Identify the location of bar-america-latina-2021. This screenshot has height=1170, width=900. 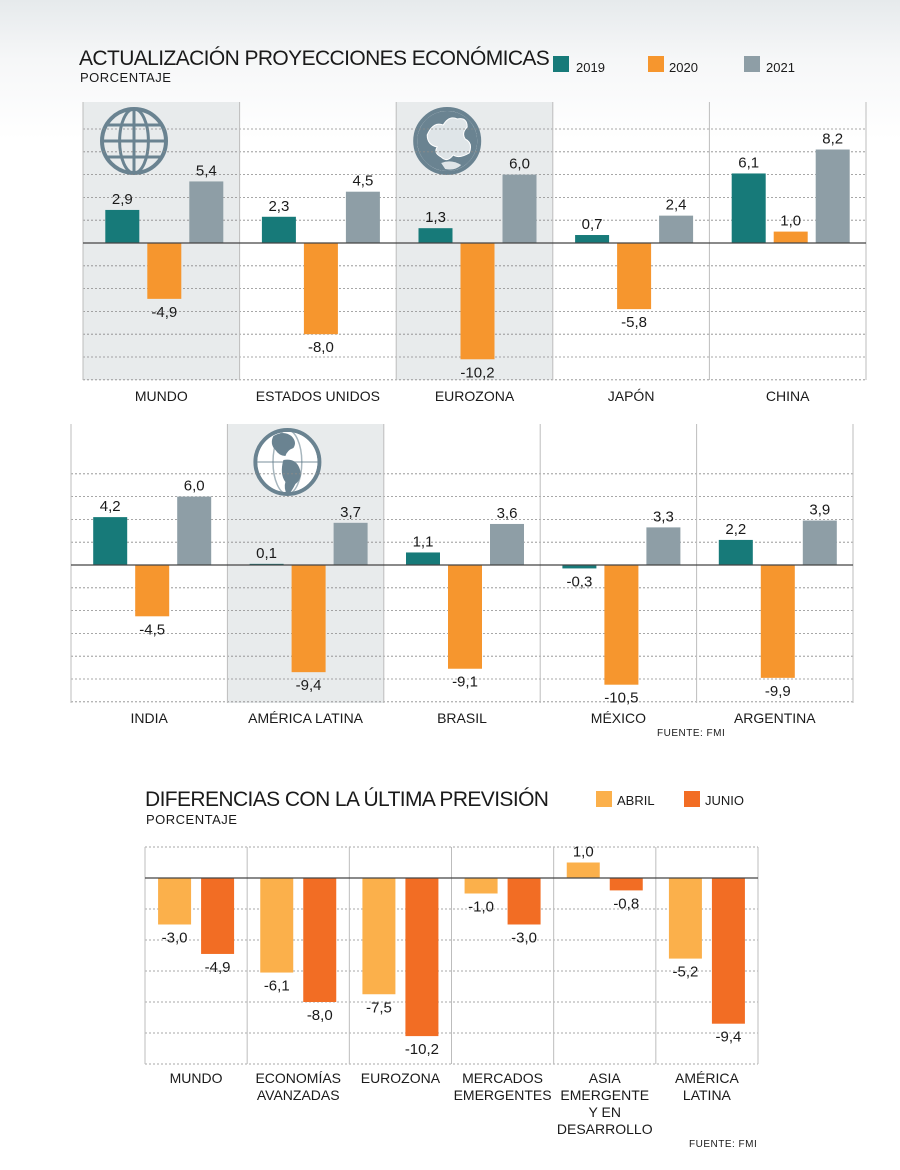
(350, 543).